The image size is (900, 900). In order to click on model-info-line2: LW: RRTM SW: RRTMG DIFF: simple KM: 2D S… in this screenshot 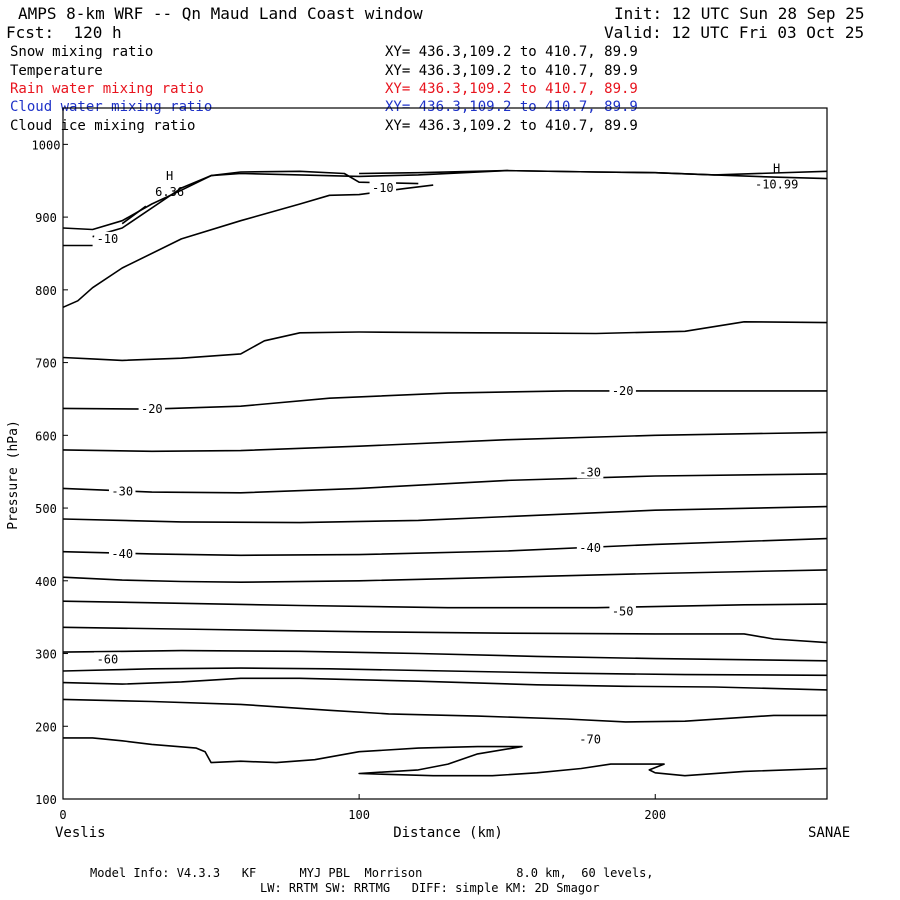, I will do `click(430, 888)`.